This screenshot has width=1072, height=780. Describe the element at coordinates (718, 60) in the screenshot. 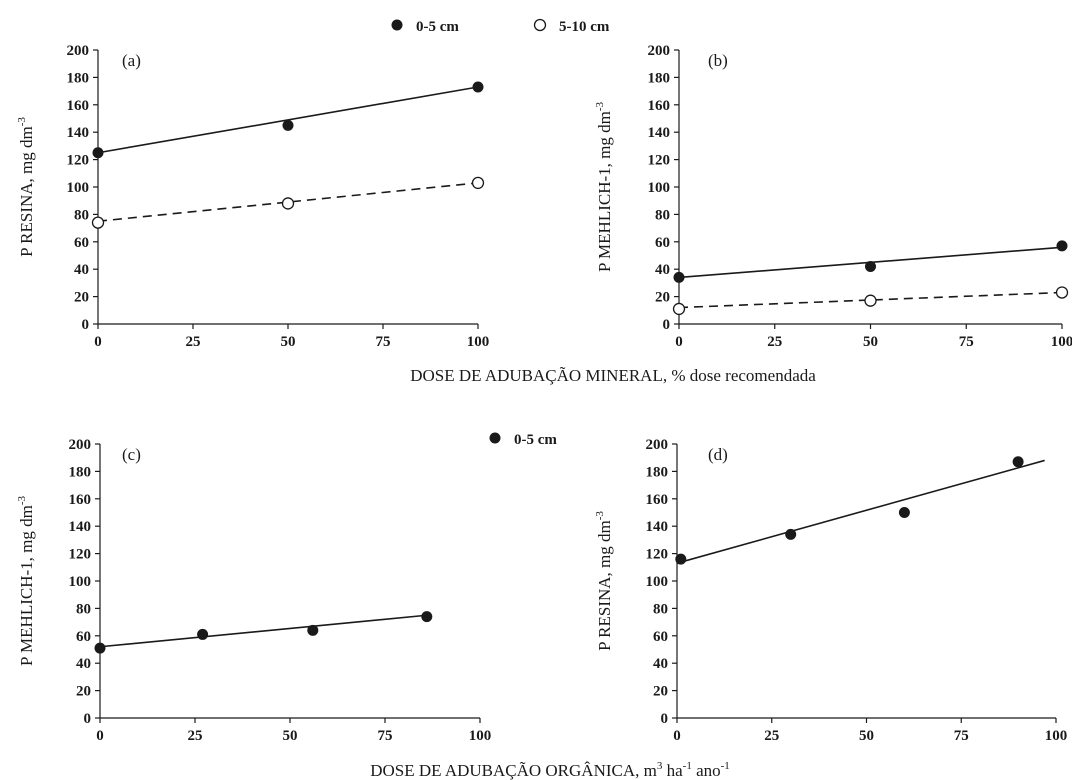

I see `panel-letter: (b)` at that location.